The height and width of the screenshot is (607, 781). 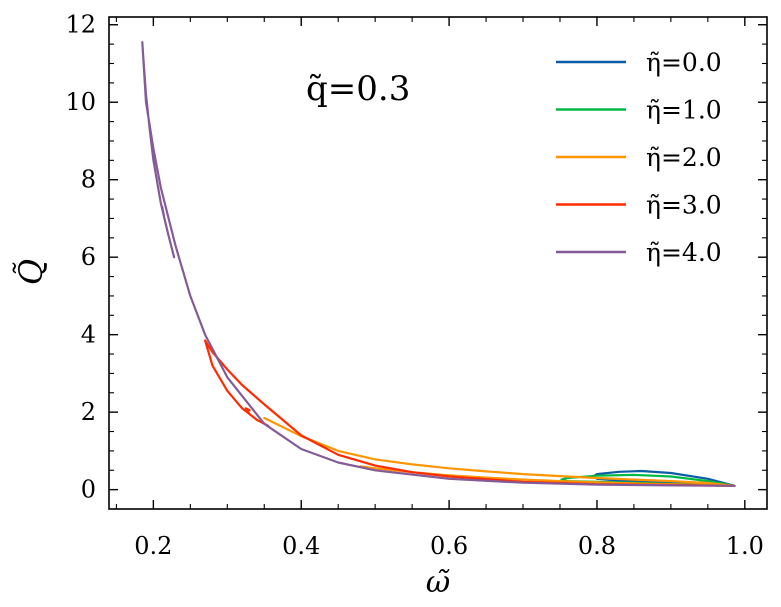 What do you see at coordinates (684, 252) in the screenshot?
I see `legend-label-4: η̃=4.0` at bounding box center [684, 252].